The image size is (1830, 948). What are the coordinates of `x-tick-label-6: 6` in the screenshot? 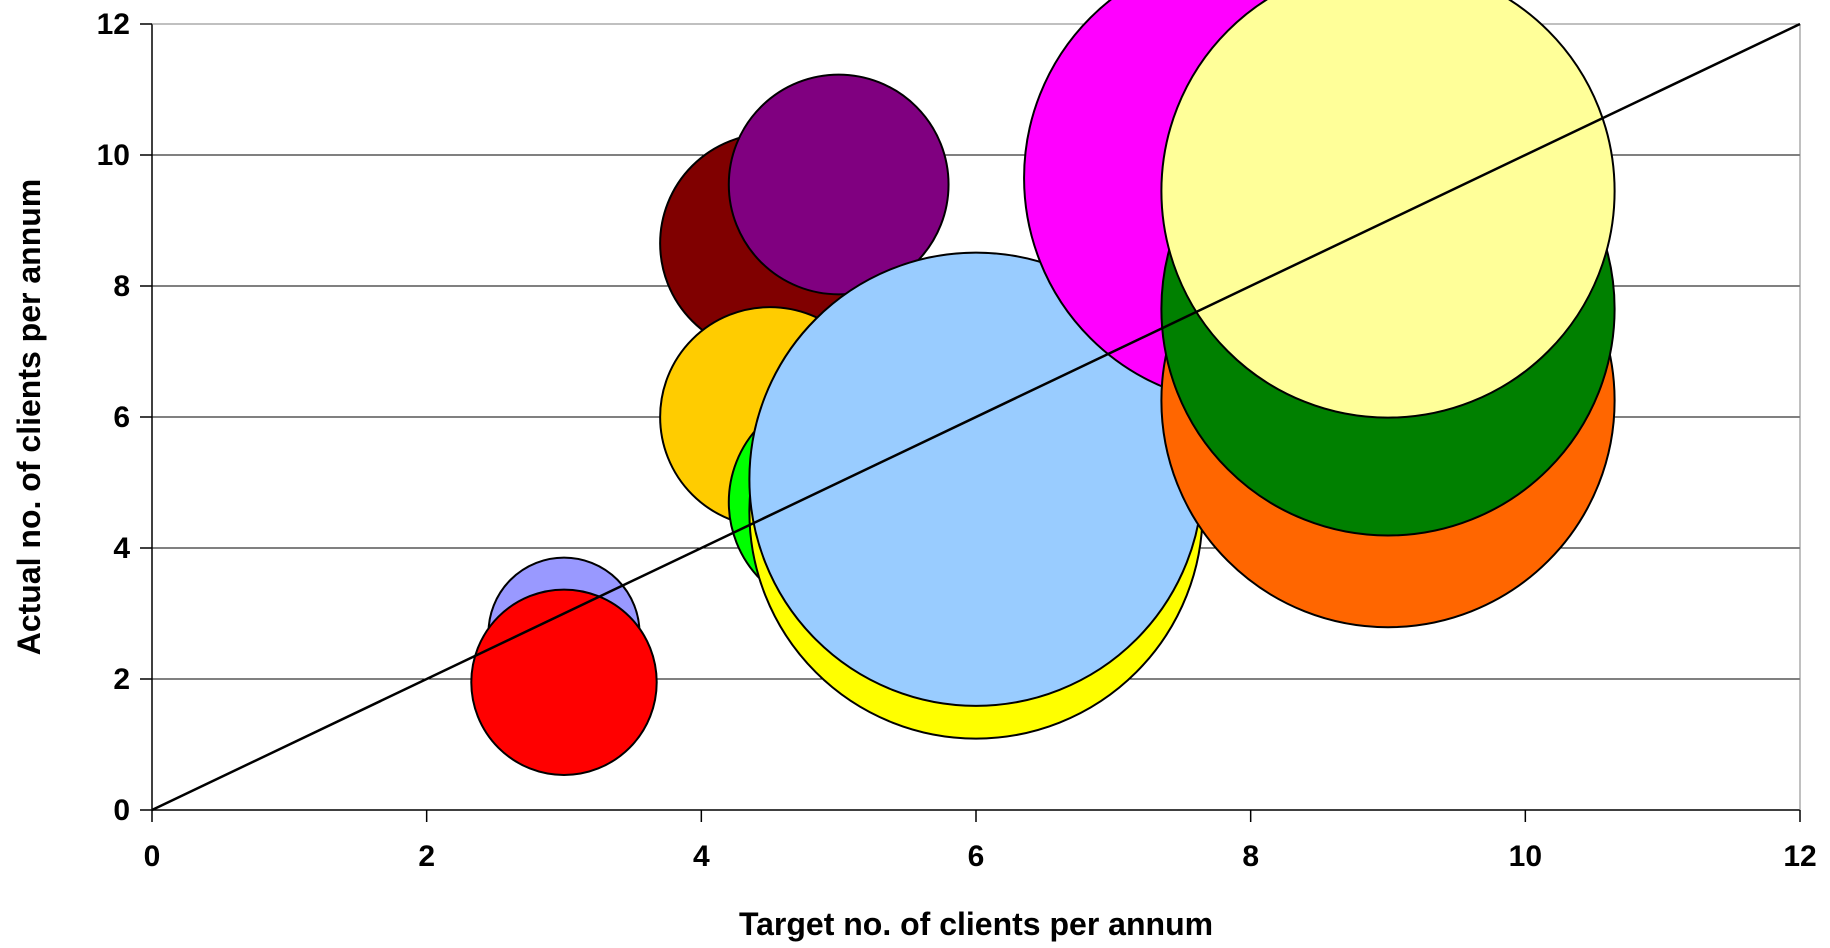 It's located at (976, 856).